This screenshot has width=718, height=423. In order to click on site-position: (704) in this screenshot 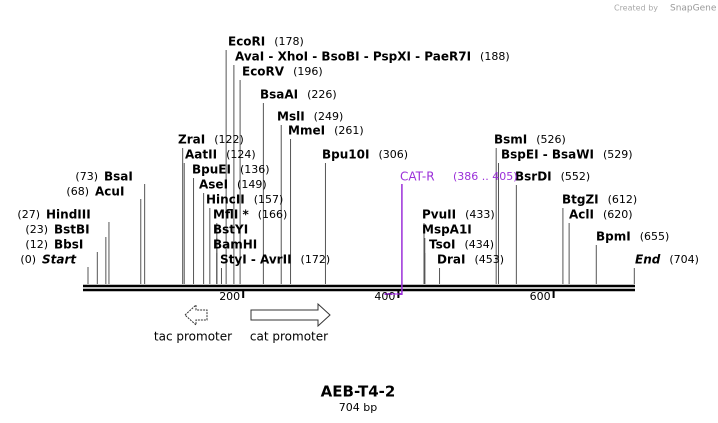, I will do `click(684, 259)`.